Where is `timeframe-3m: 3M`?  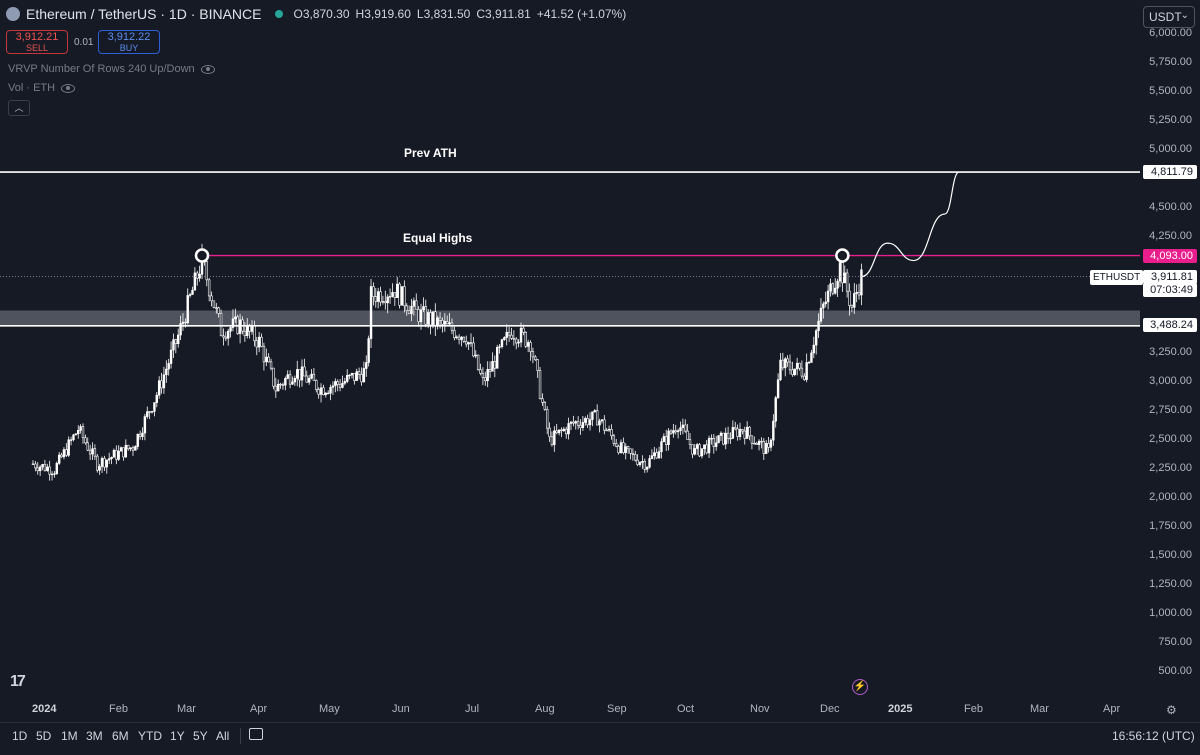 timeframe-3m: 3M is located at coordinates (94, 736).